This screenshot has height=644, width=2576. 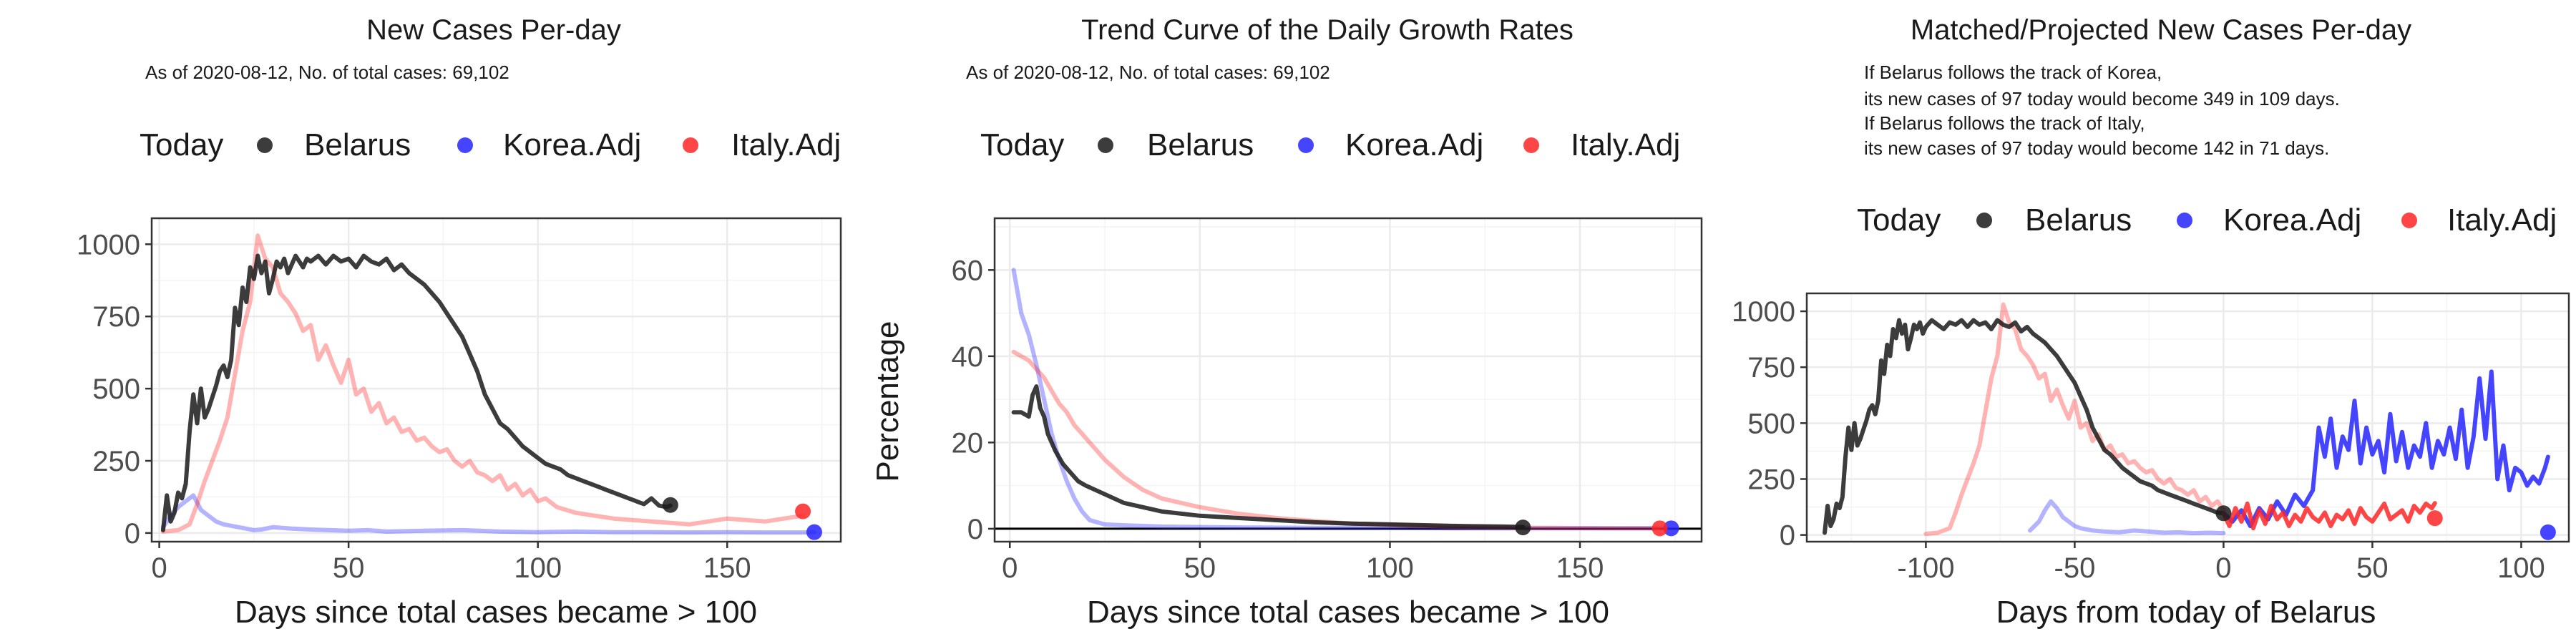 I want to click on y-tick-label: 20, so click(x=968, y=443).